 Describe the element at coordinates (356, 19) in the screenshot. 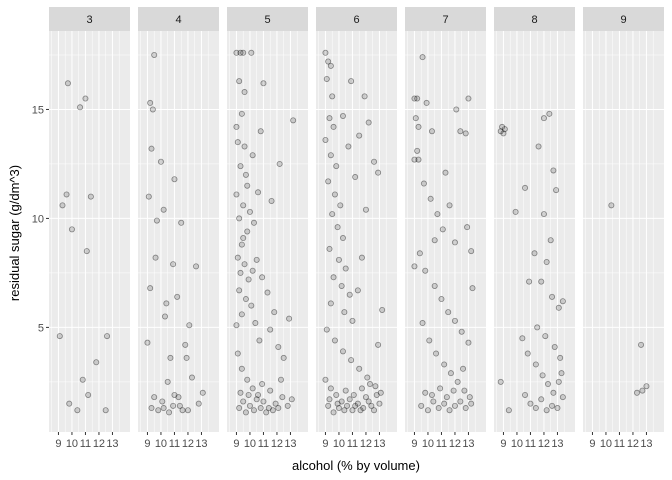

I see `facet-strip` at that location.